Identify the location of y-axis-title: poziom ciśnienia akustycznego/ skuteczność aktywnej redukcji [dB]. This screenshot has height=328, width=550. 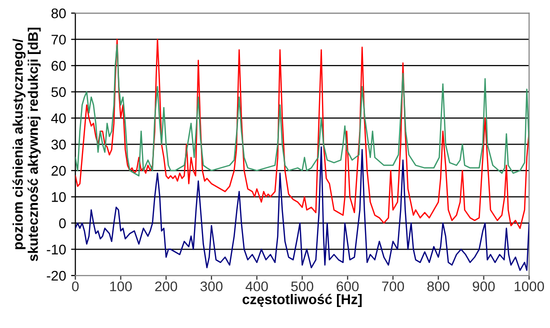
(26, 145).